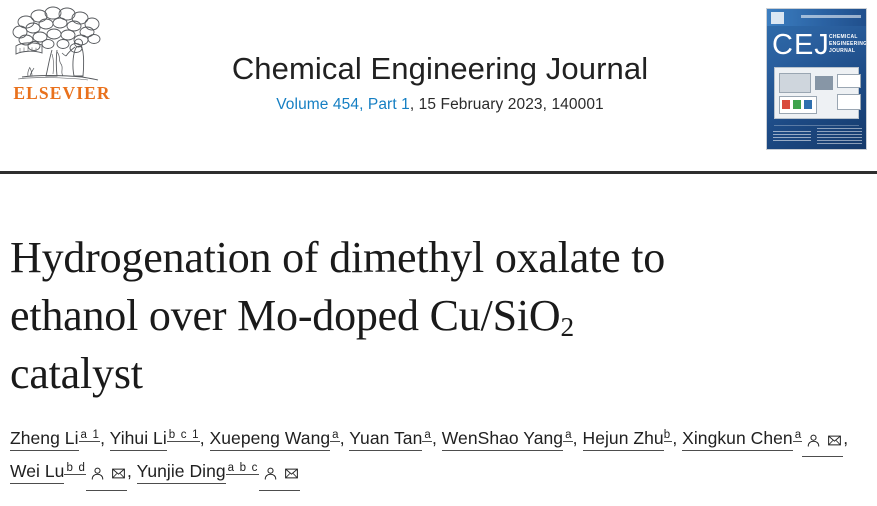 Image resolution: width=877 pixels, height=506 pixels. I want to click on cover-abbrev-title: CEJ, so click(801, 45).